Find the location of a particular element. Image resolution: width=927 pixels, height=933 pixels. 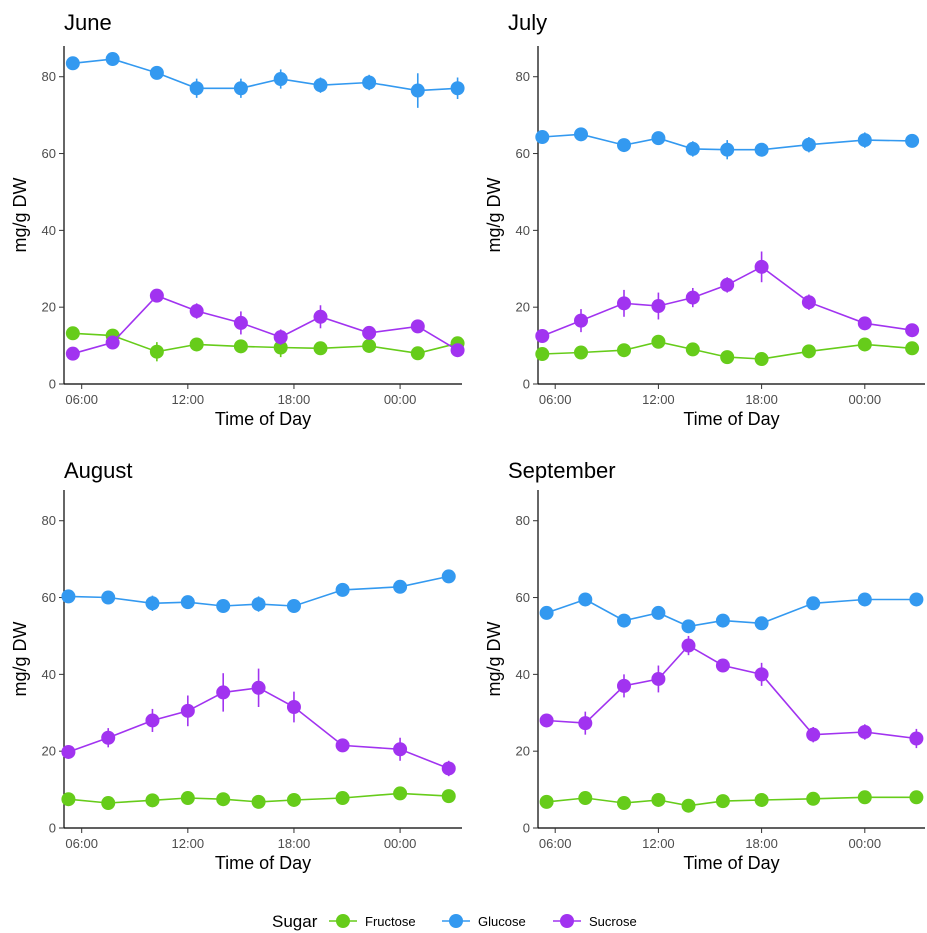

panel-title: August is located at coordinates (98, 470).